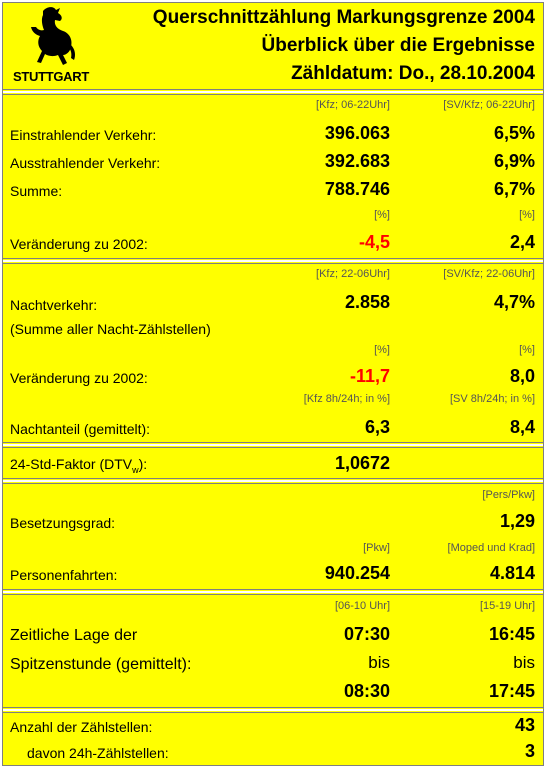 The image size is (548, 768). Describe the element at coordinates (85, 163) in the screenshot. I see `row-label: Ausstrahlender Verkehr:` at that location.